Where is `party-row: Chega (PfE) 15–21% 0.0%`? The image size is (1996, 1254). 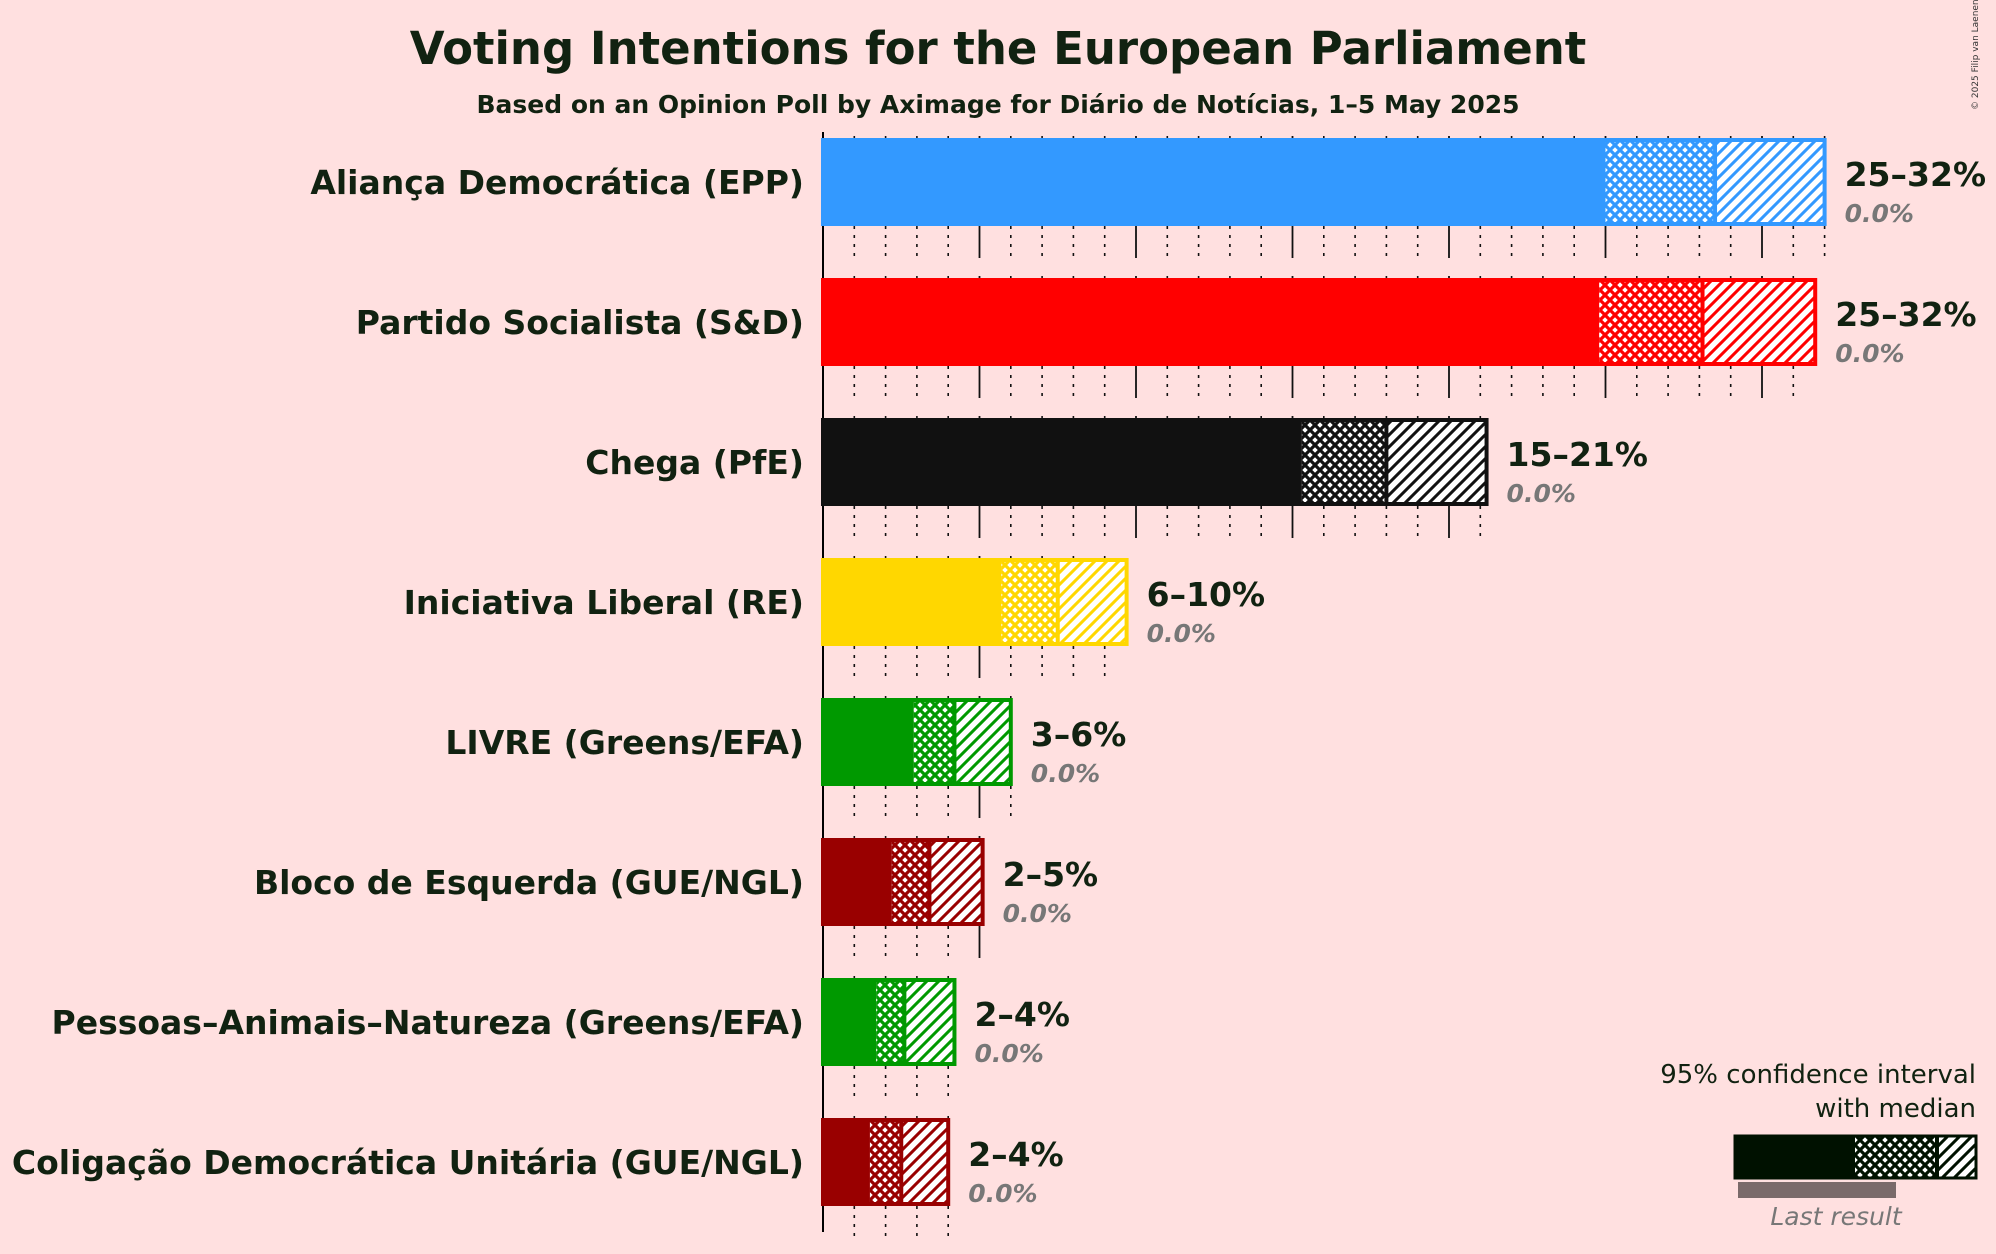 party-row: Chega (PfE) 15–21% 0.0% is located at coordinates (1116, 463).